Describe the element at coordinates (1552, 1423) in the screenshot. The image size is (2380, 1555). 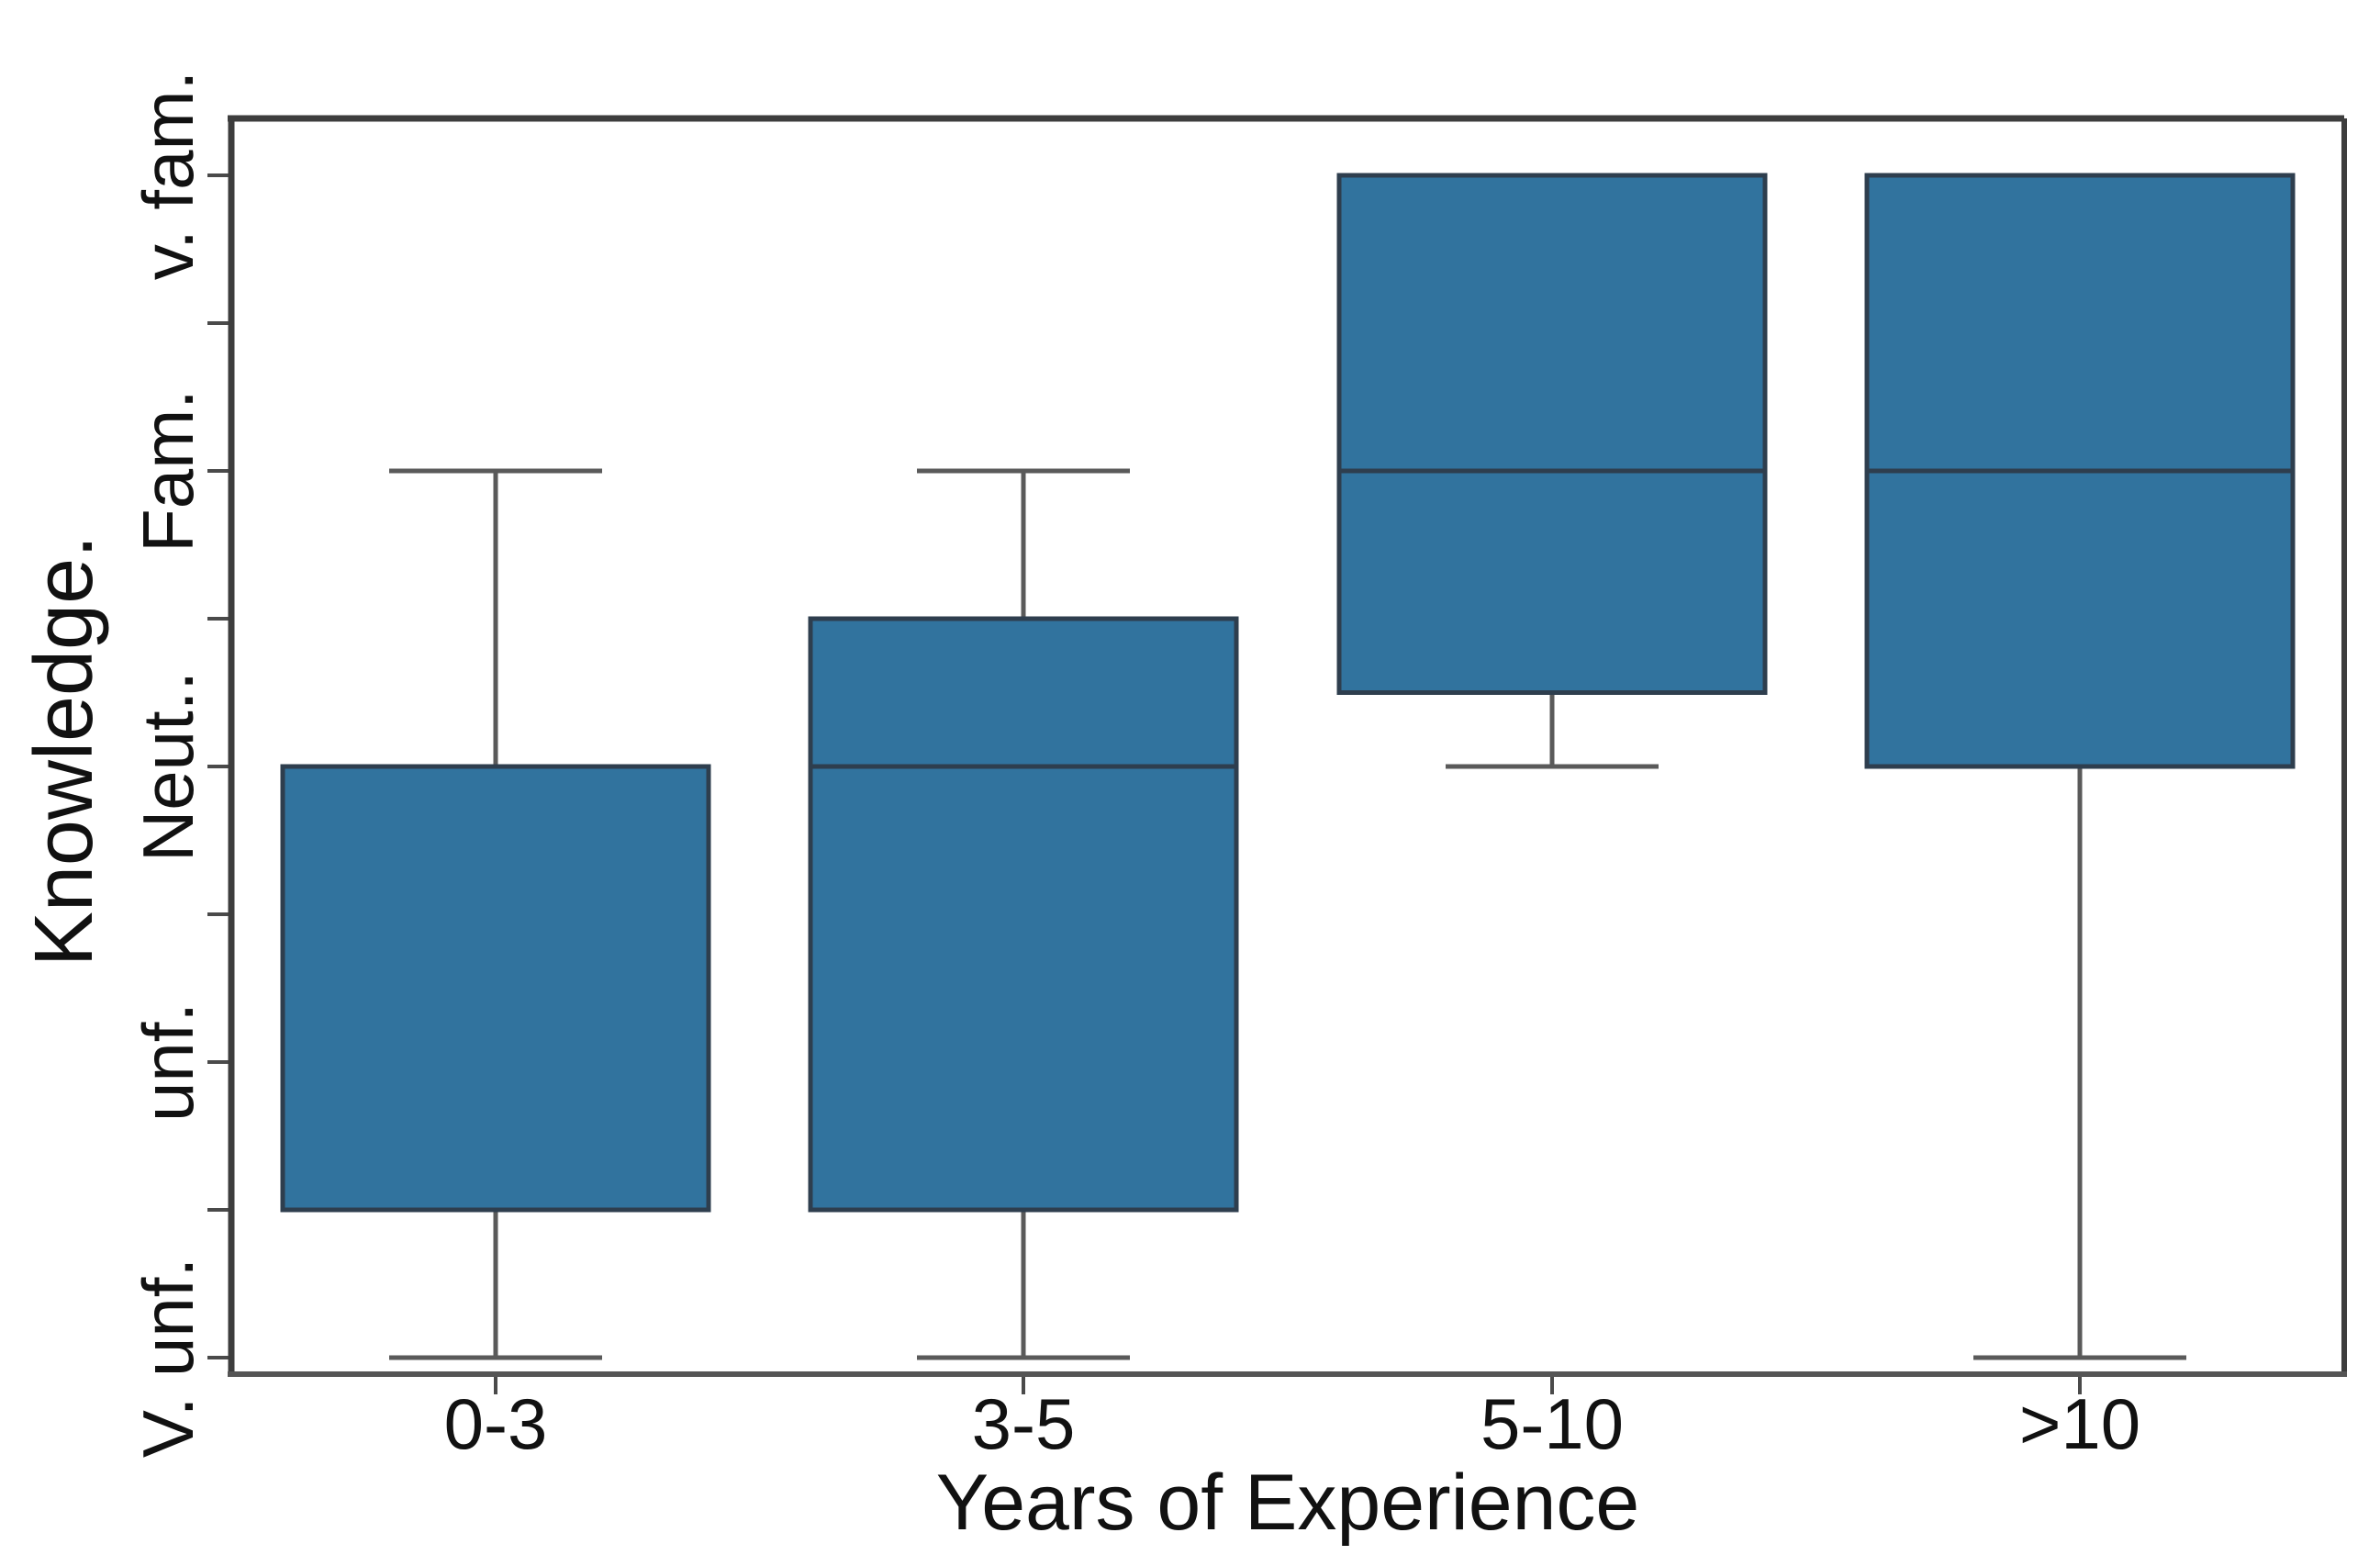
I see `x-tick-label-5-10: 5-10` at that location.